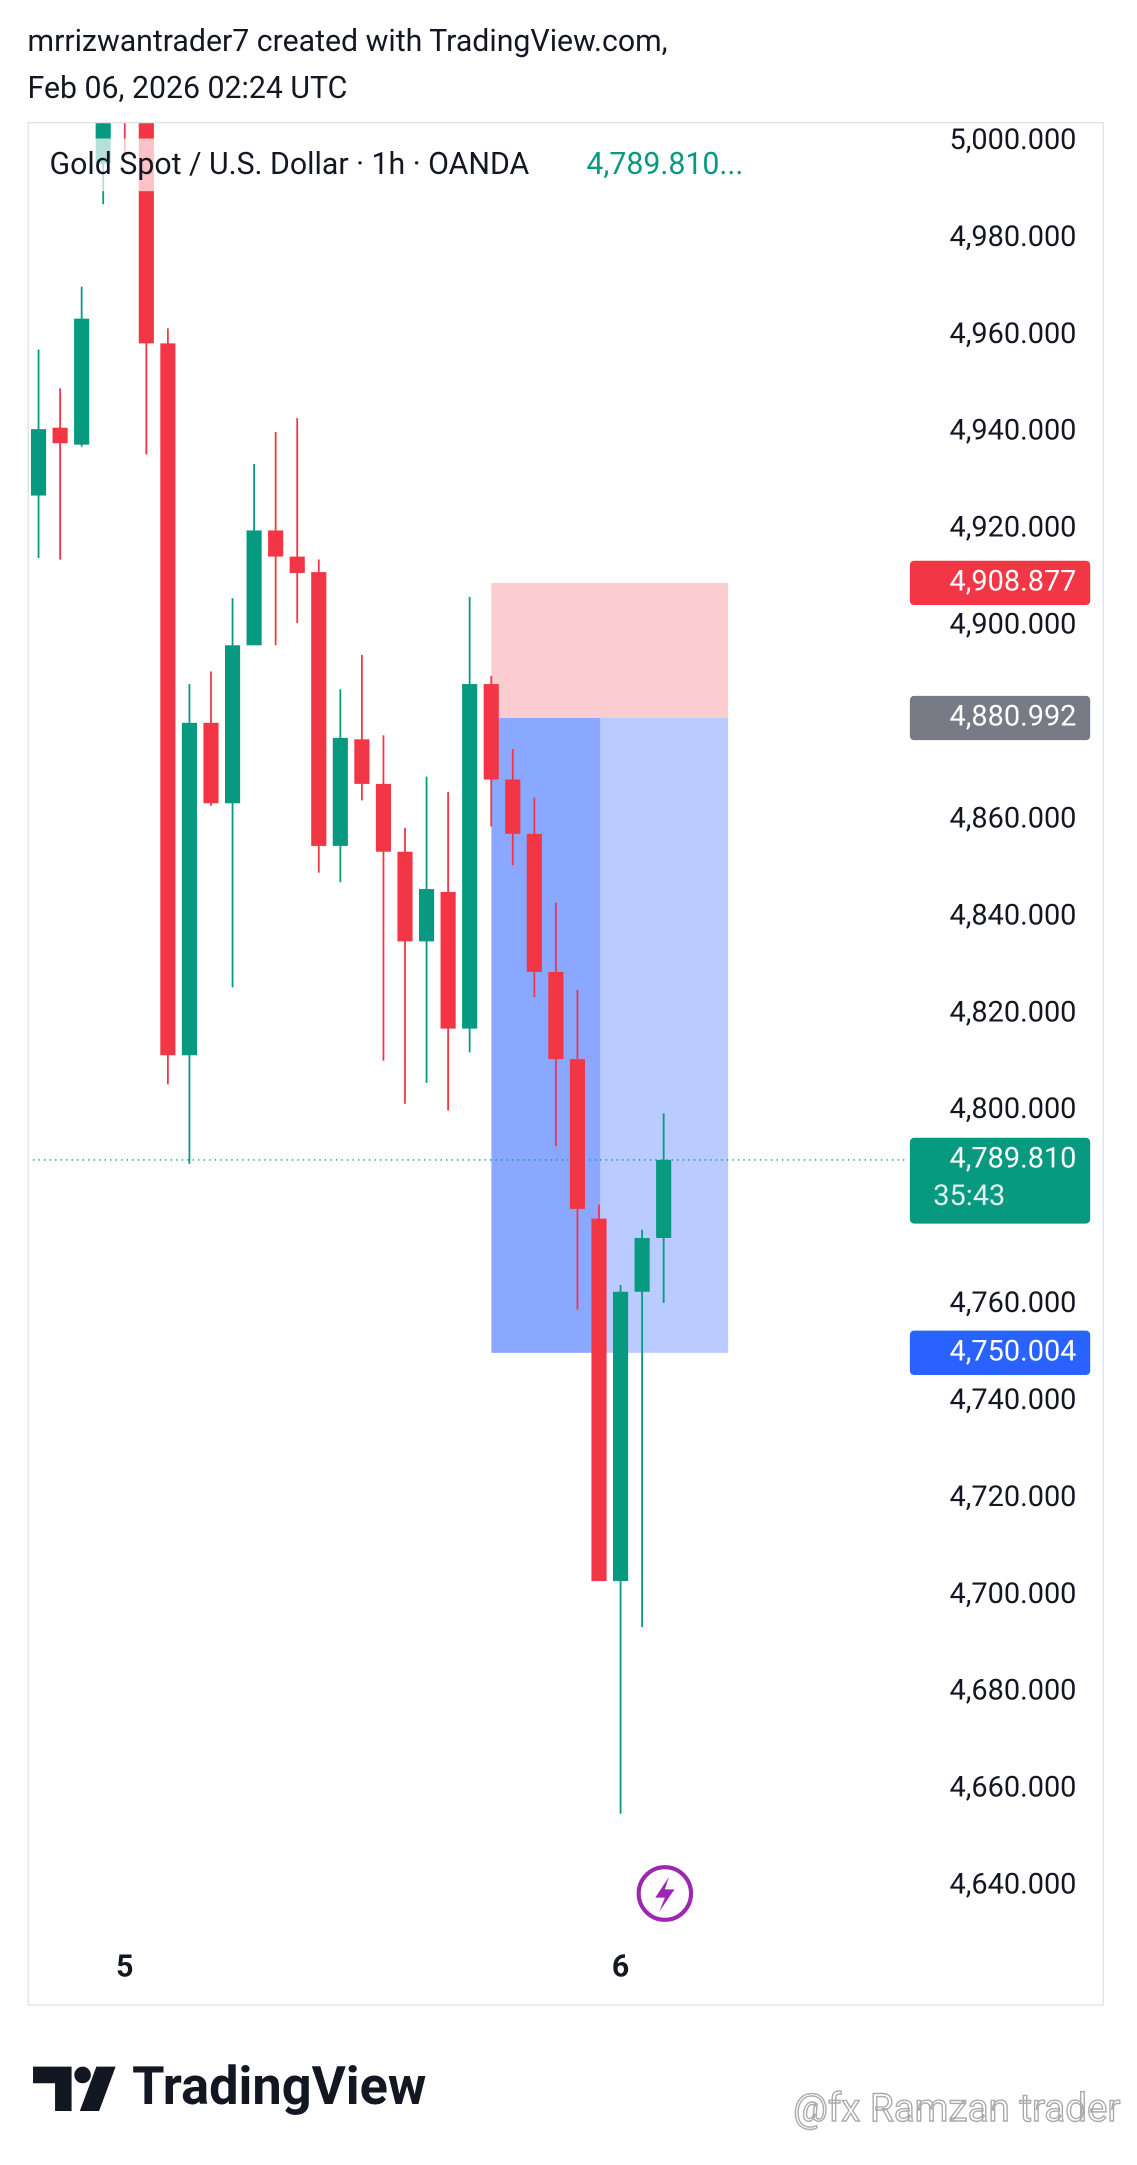 The width and height of the screenshot is (1137, 2165). What do you see at coordinates (1012, 1303) in the screenshot?
I see `y-tick-label: 4,760.000` at bounding box center [1012, 1303].